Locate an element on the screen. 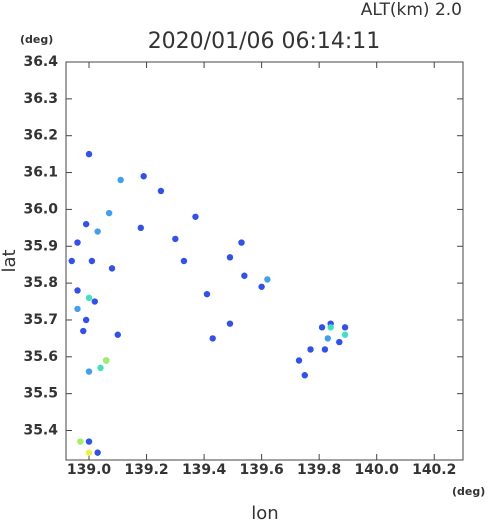 This screenshot has width=490, height=521. subtitle: ALT(km) 2.0 is located at coordinates (411, 10).